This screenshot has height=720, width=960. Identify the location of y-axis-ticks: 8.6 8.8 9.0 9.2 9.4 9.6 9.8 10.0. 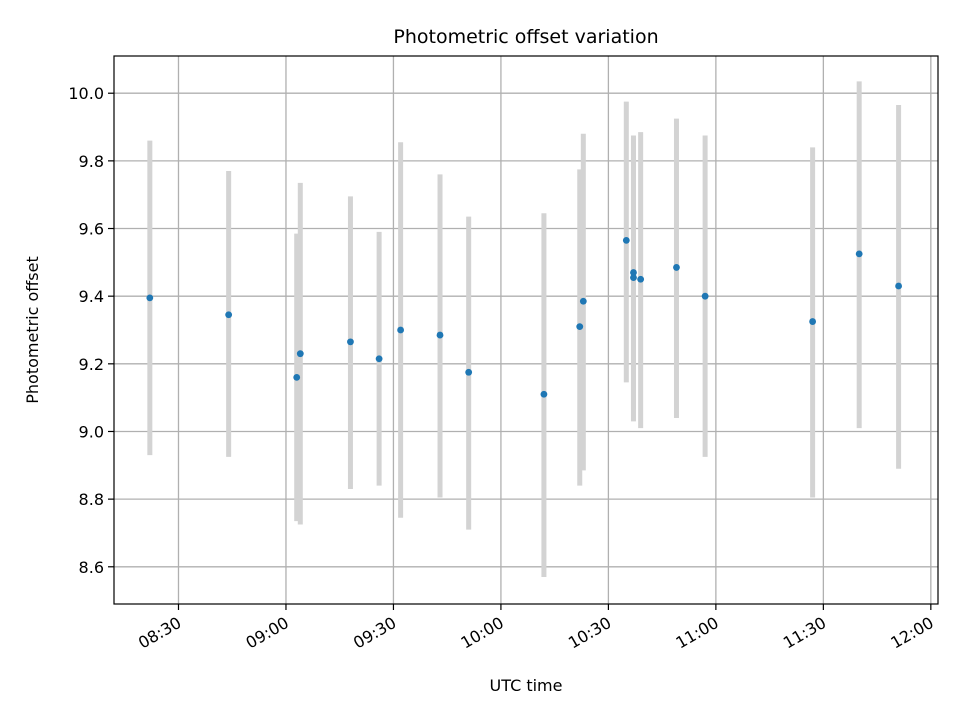
(91, 330).